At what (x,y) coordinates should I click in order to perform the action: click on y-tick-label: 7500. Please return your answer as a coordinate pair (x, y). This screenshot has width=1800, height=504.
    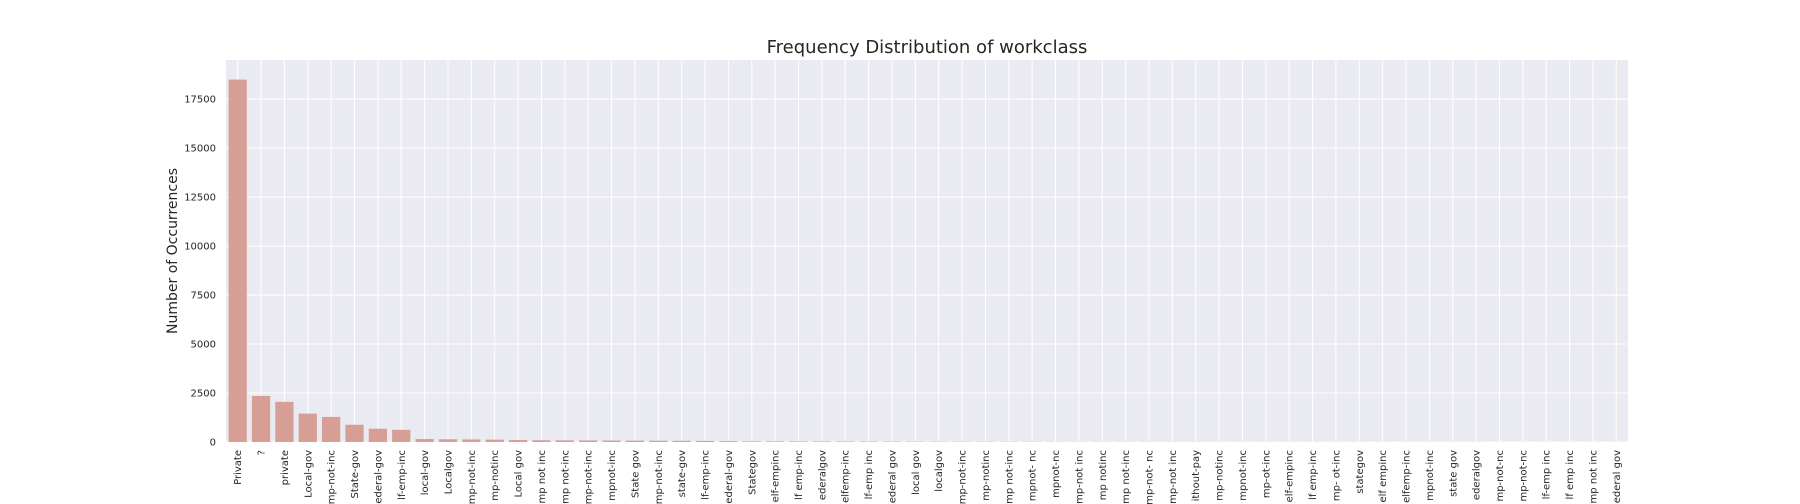
    Looking at the image, I should click on (203, 296).